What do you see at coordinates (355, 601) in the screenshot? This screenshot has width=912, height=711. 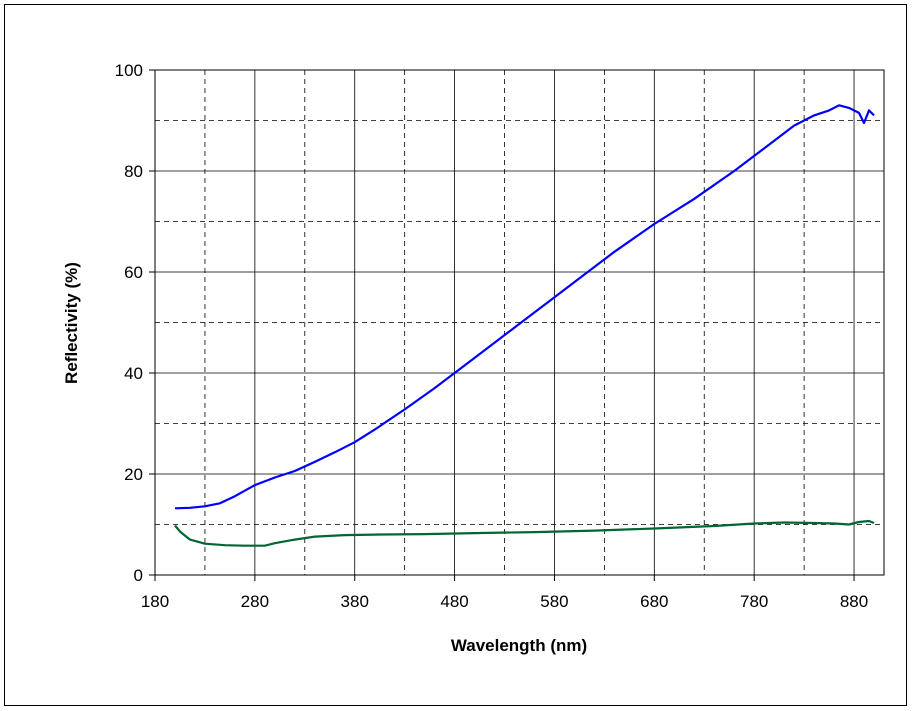 I see `x-tick-label: 380` at bounding box center [355, 601].